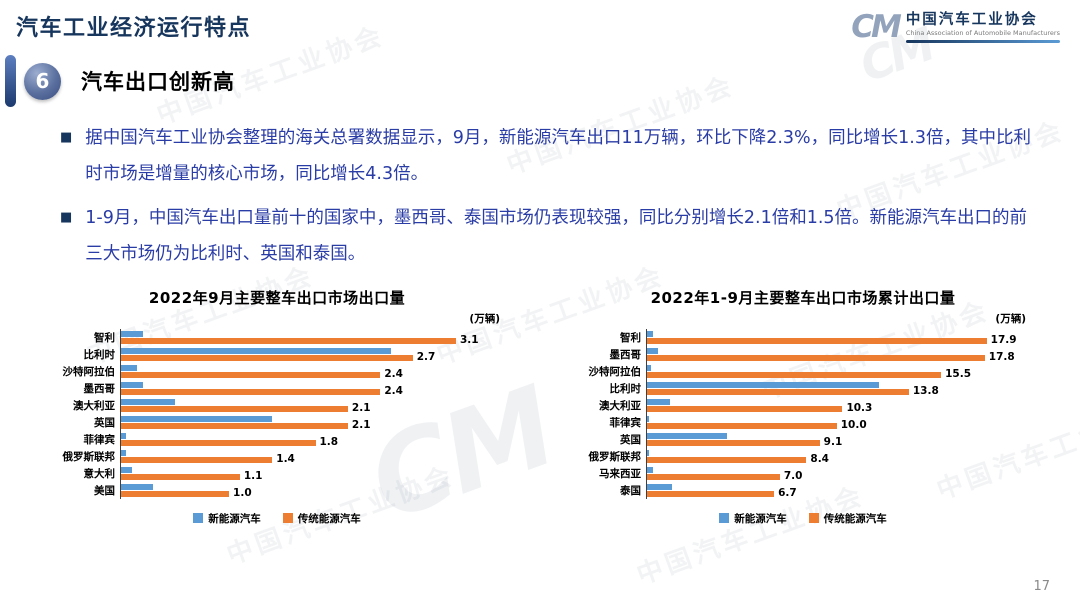 The width and height of the screenshot is (1080, 604). What do you see at coordinates (158, 82) in the screenshot?
I see `section-title: 汽车出口创新高` at bounding box center [158, 82].